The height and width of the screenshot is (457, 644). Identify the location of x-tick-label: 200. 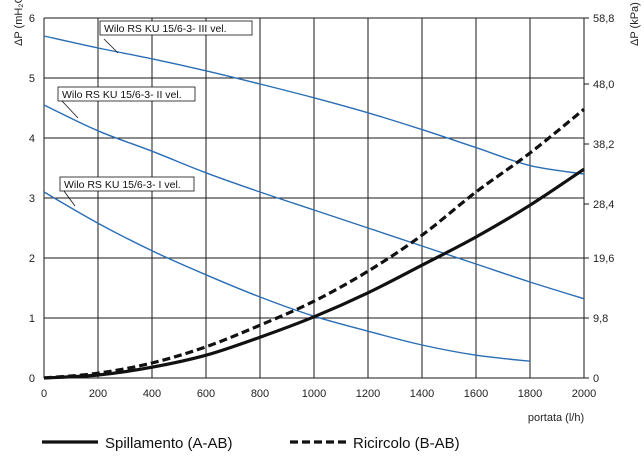
(98, 394).